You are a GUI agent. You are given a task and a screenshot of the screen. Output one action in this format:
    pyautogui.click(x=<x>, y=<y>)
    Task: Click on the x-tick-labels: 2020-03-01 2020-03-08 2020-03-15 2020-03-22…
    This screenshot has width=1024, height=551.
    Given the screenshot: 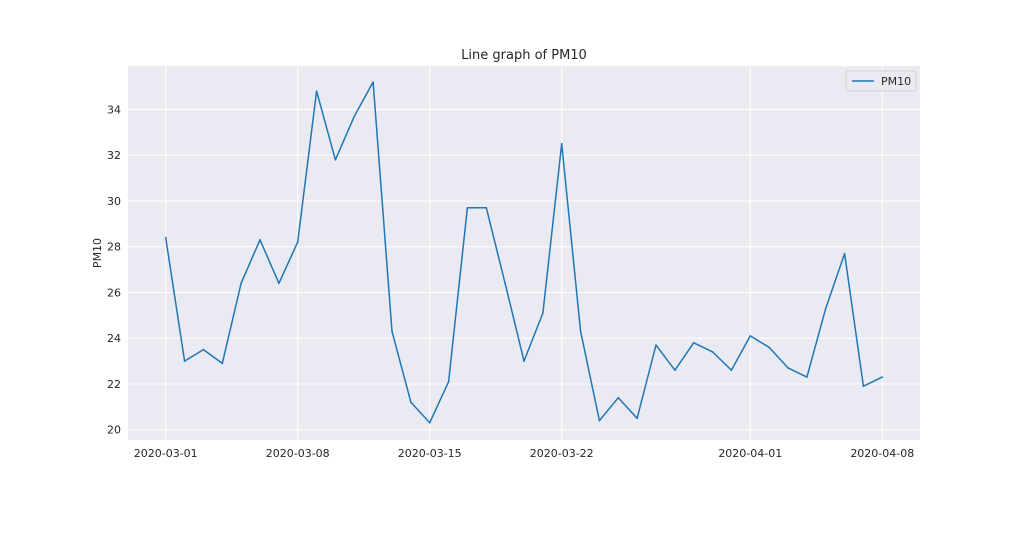 What is the action you would take?
    pyautogui.click(x=524, y=453)
    